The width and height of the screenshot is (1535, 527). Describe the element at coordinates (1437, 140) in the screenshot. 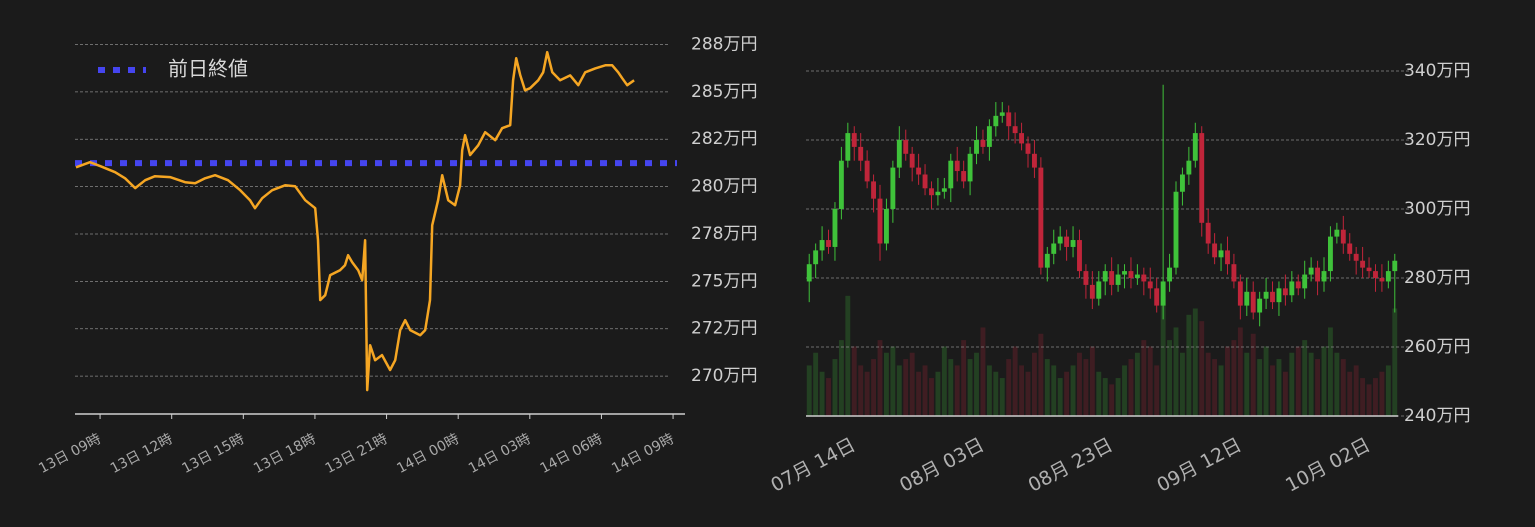

I see `y-tick-label: 320万円` at that location.